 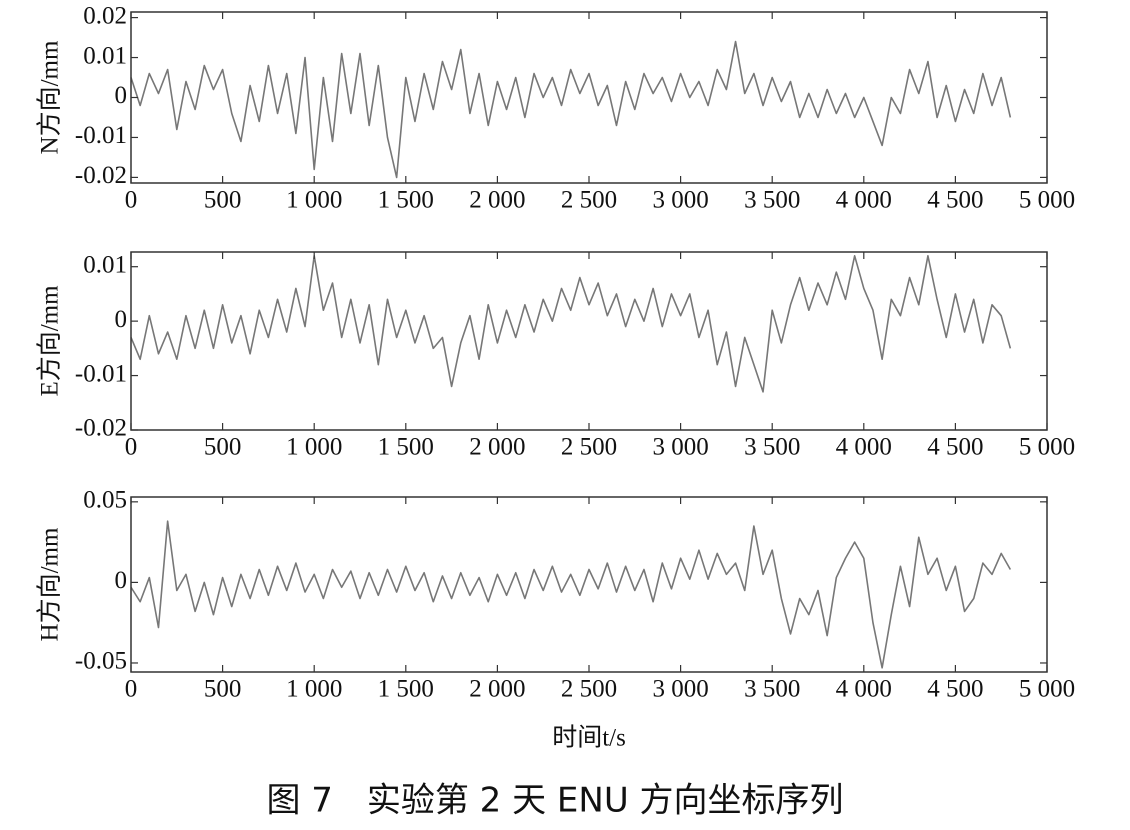 I want to click on y-axis-label: E方向/mm, so click(x=50, y=341).